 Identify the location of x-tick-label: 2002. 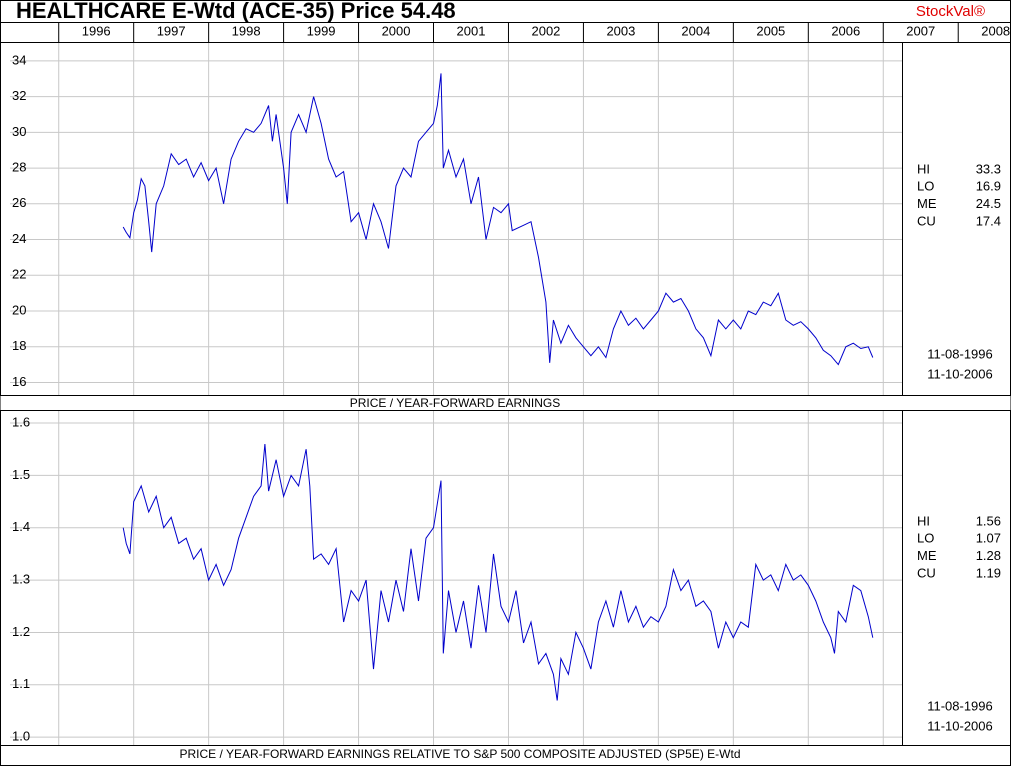
(545, 30).